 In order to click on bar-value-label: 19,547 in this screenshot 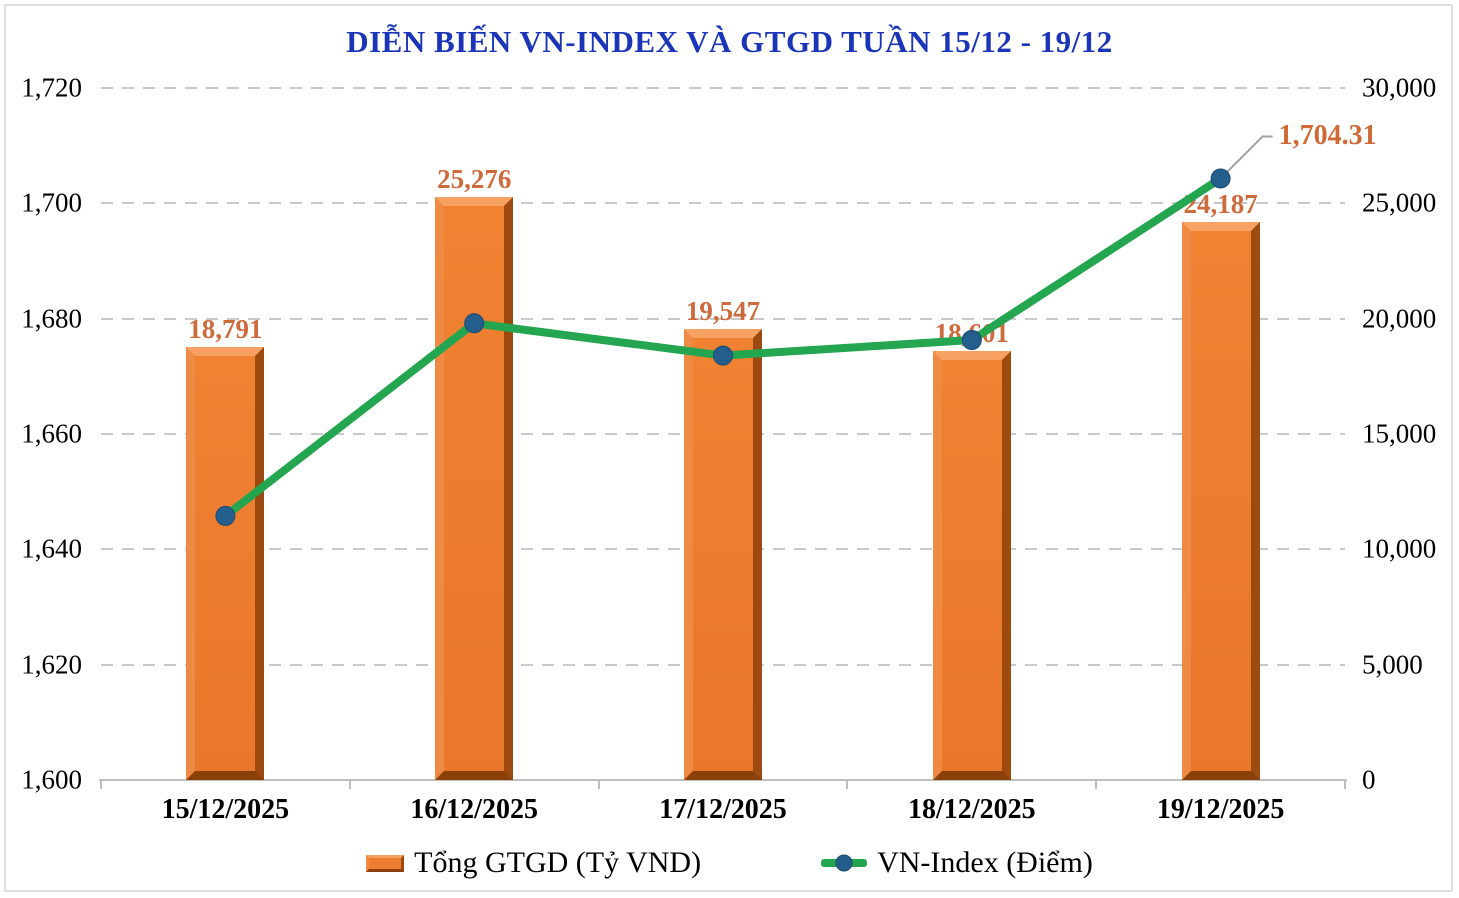, I will do `click(723, 311)`.